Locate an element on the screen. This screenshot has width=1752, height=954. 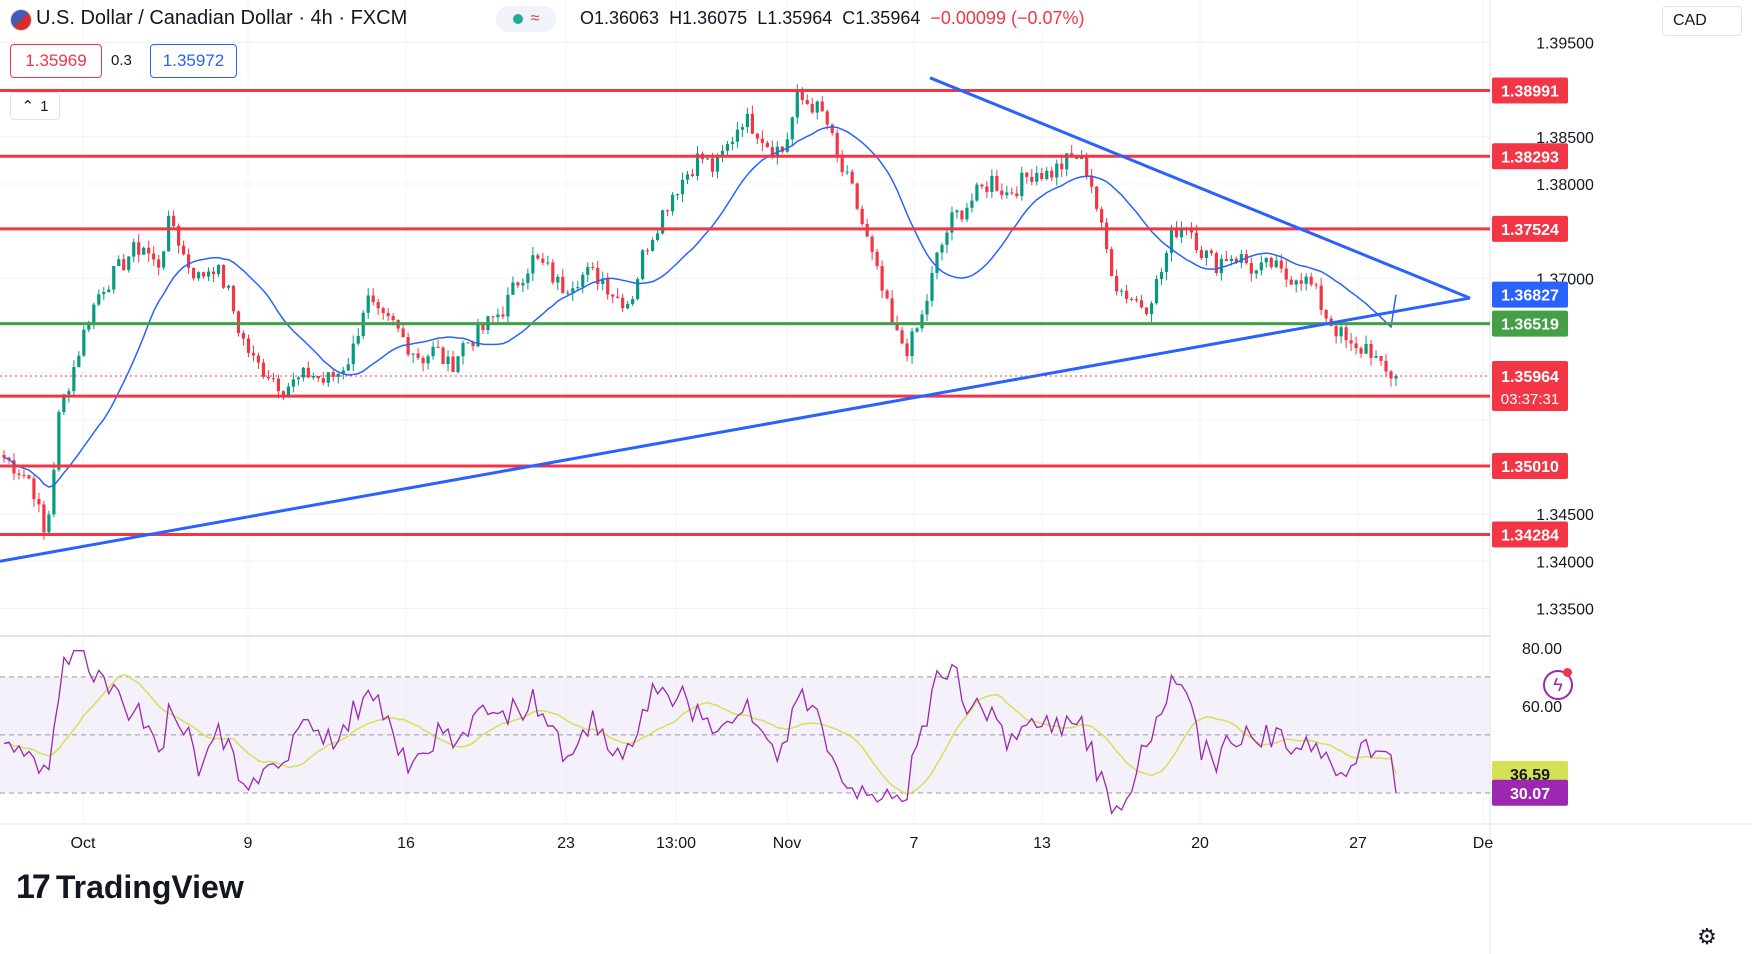
level-tag-1.38293: 1.38293 is located at coordinates (1530, 157).